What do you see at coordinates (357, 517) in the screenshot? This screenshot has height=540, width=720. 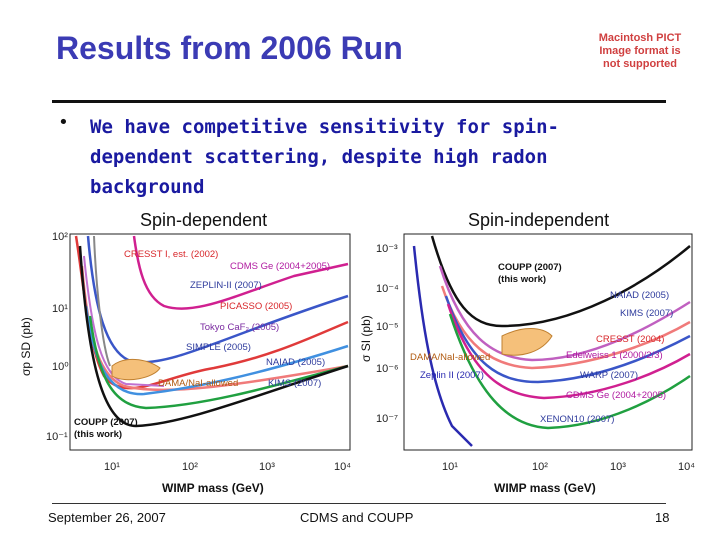 I see `footer-center: CDMS and COUPP` at bounding box center [357, 517].